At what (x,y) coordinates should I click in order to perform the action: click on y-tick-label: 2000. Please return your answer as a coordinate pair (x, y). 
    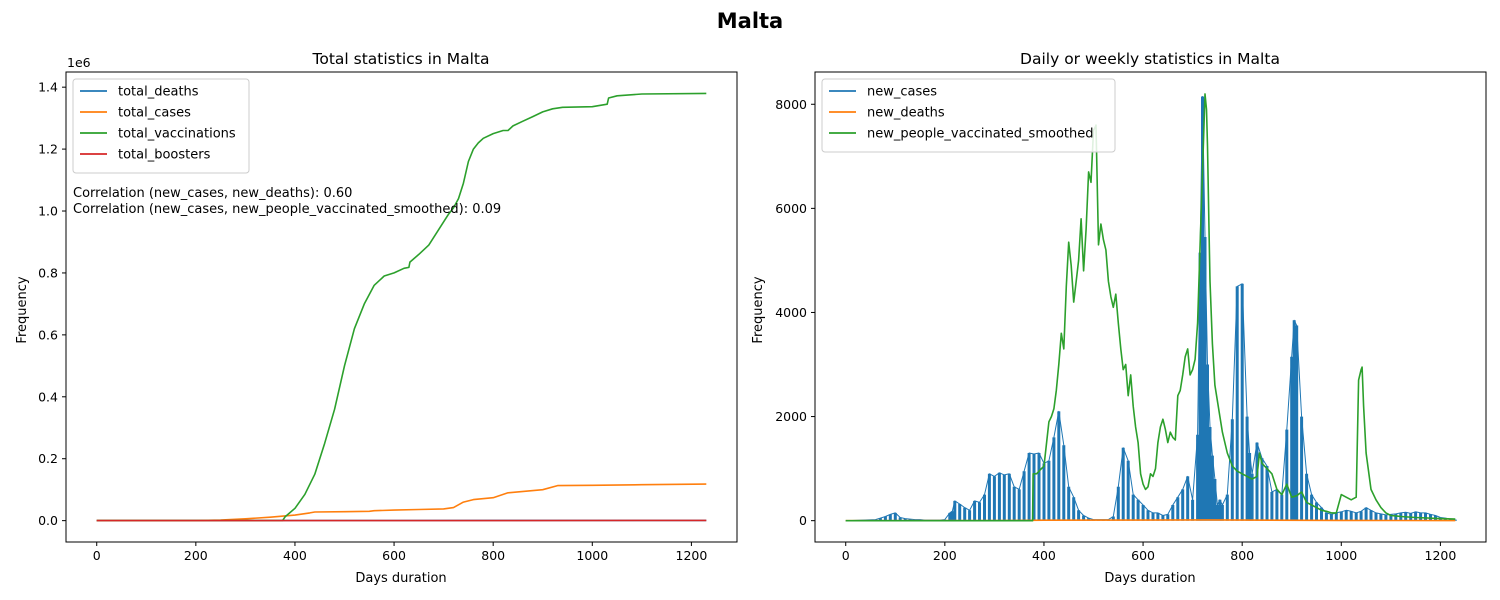
    Looking at the image, I should click on (791, 416).